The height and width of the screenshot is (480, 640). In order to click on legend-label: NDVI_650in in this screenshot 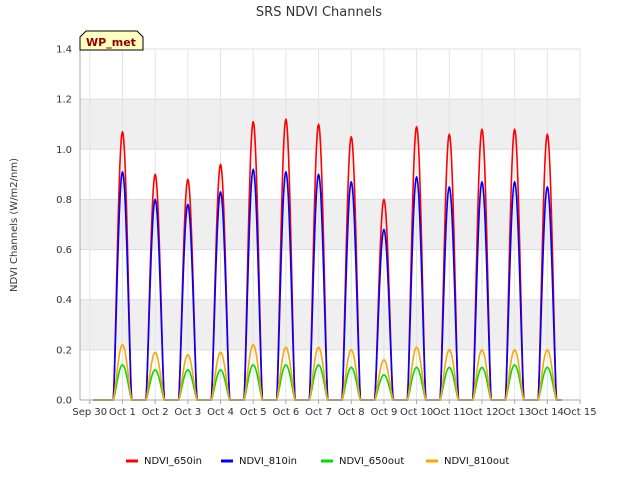, I will do `click(173, 461)`.